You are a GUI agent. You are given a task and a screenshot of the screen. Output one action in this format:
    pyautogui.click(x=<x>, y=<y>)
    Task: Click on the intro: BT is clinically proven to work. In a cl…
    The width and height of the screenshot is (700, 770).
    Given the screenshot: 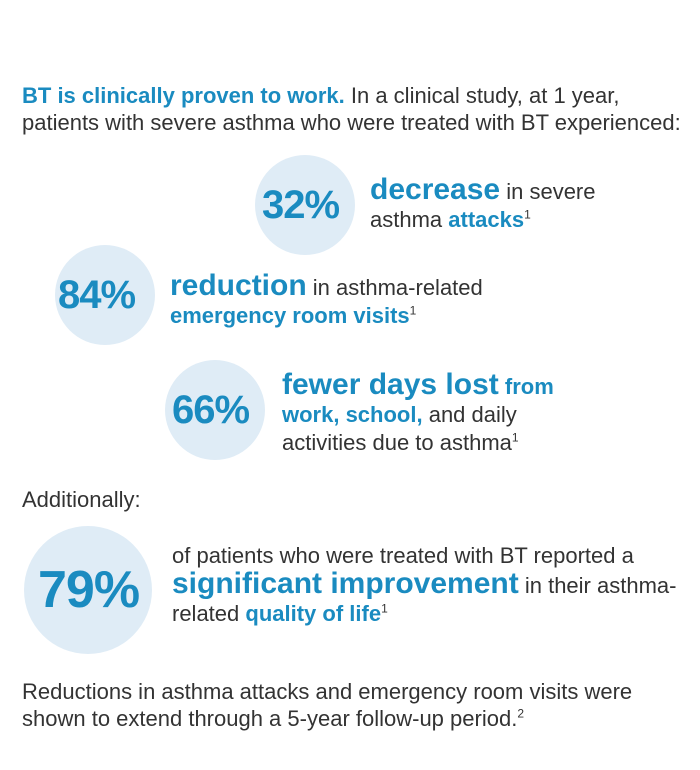 What is the action you would take?
    pyautogui.click(x=352, y=109)
    